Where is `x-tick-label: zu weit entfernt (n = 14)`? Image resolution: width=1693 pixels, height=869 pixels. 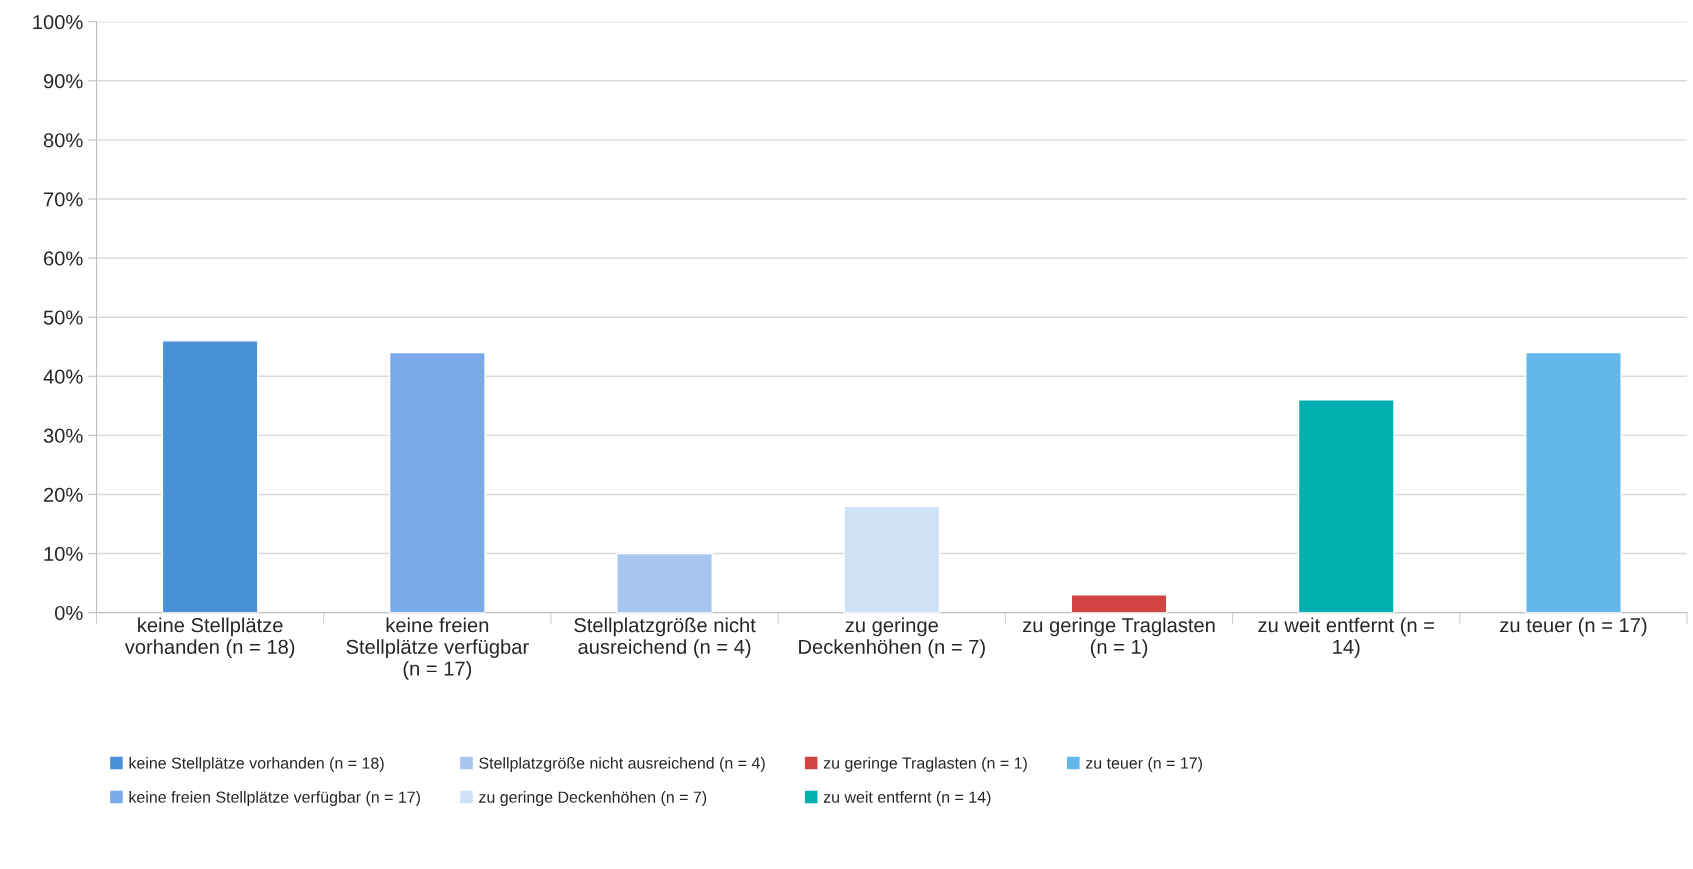
x-tick-label: zu weit entfernt (n = 14) is located at coordinates (1346, 637).